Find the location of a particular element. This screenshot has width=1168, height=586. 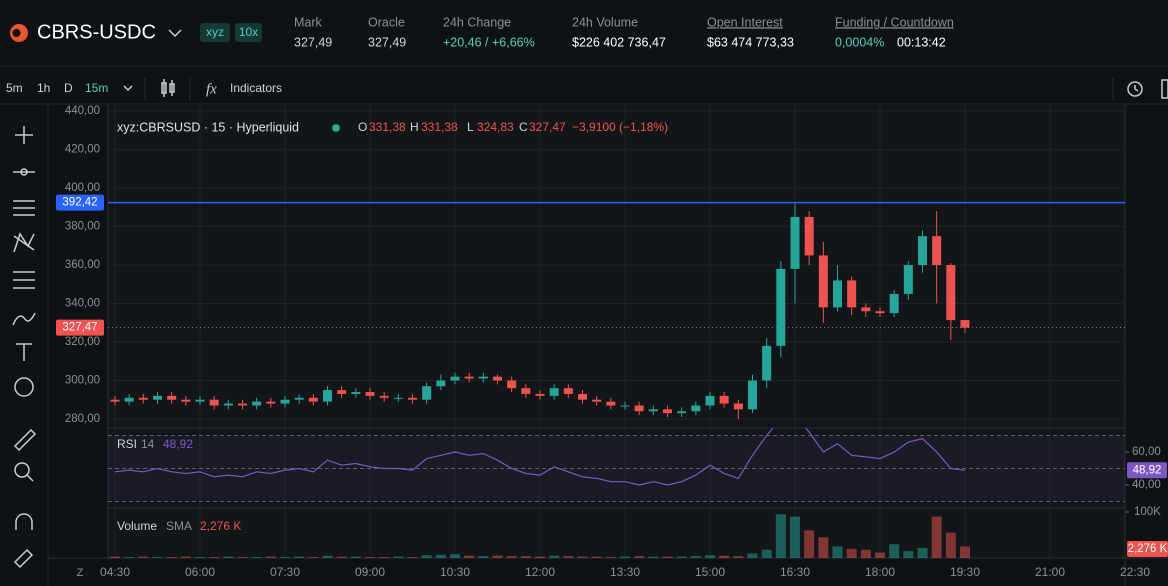

badge-text: xyz is located at coordinates (215, 32).